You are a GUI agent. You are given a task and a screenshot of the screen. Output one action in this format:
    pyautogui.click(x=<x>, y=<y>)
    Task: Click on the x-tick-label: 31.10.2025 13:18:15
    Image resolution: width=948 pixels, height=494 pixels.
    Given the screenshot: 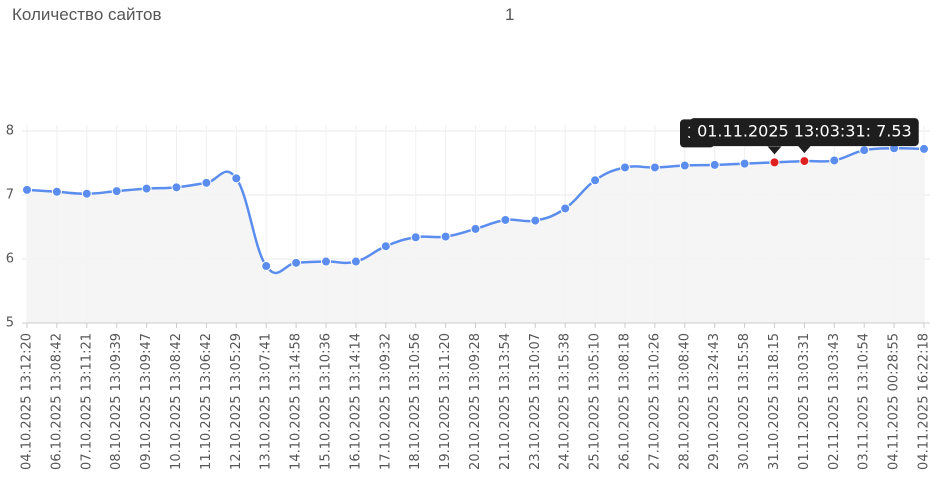 What is the action you would take?
    pyautogui.click(x=774, y=401)
    